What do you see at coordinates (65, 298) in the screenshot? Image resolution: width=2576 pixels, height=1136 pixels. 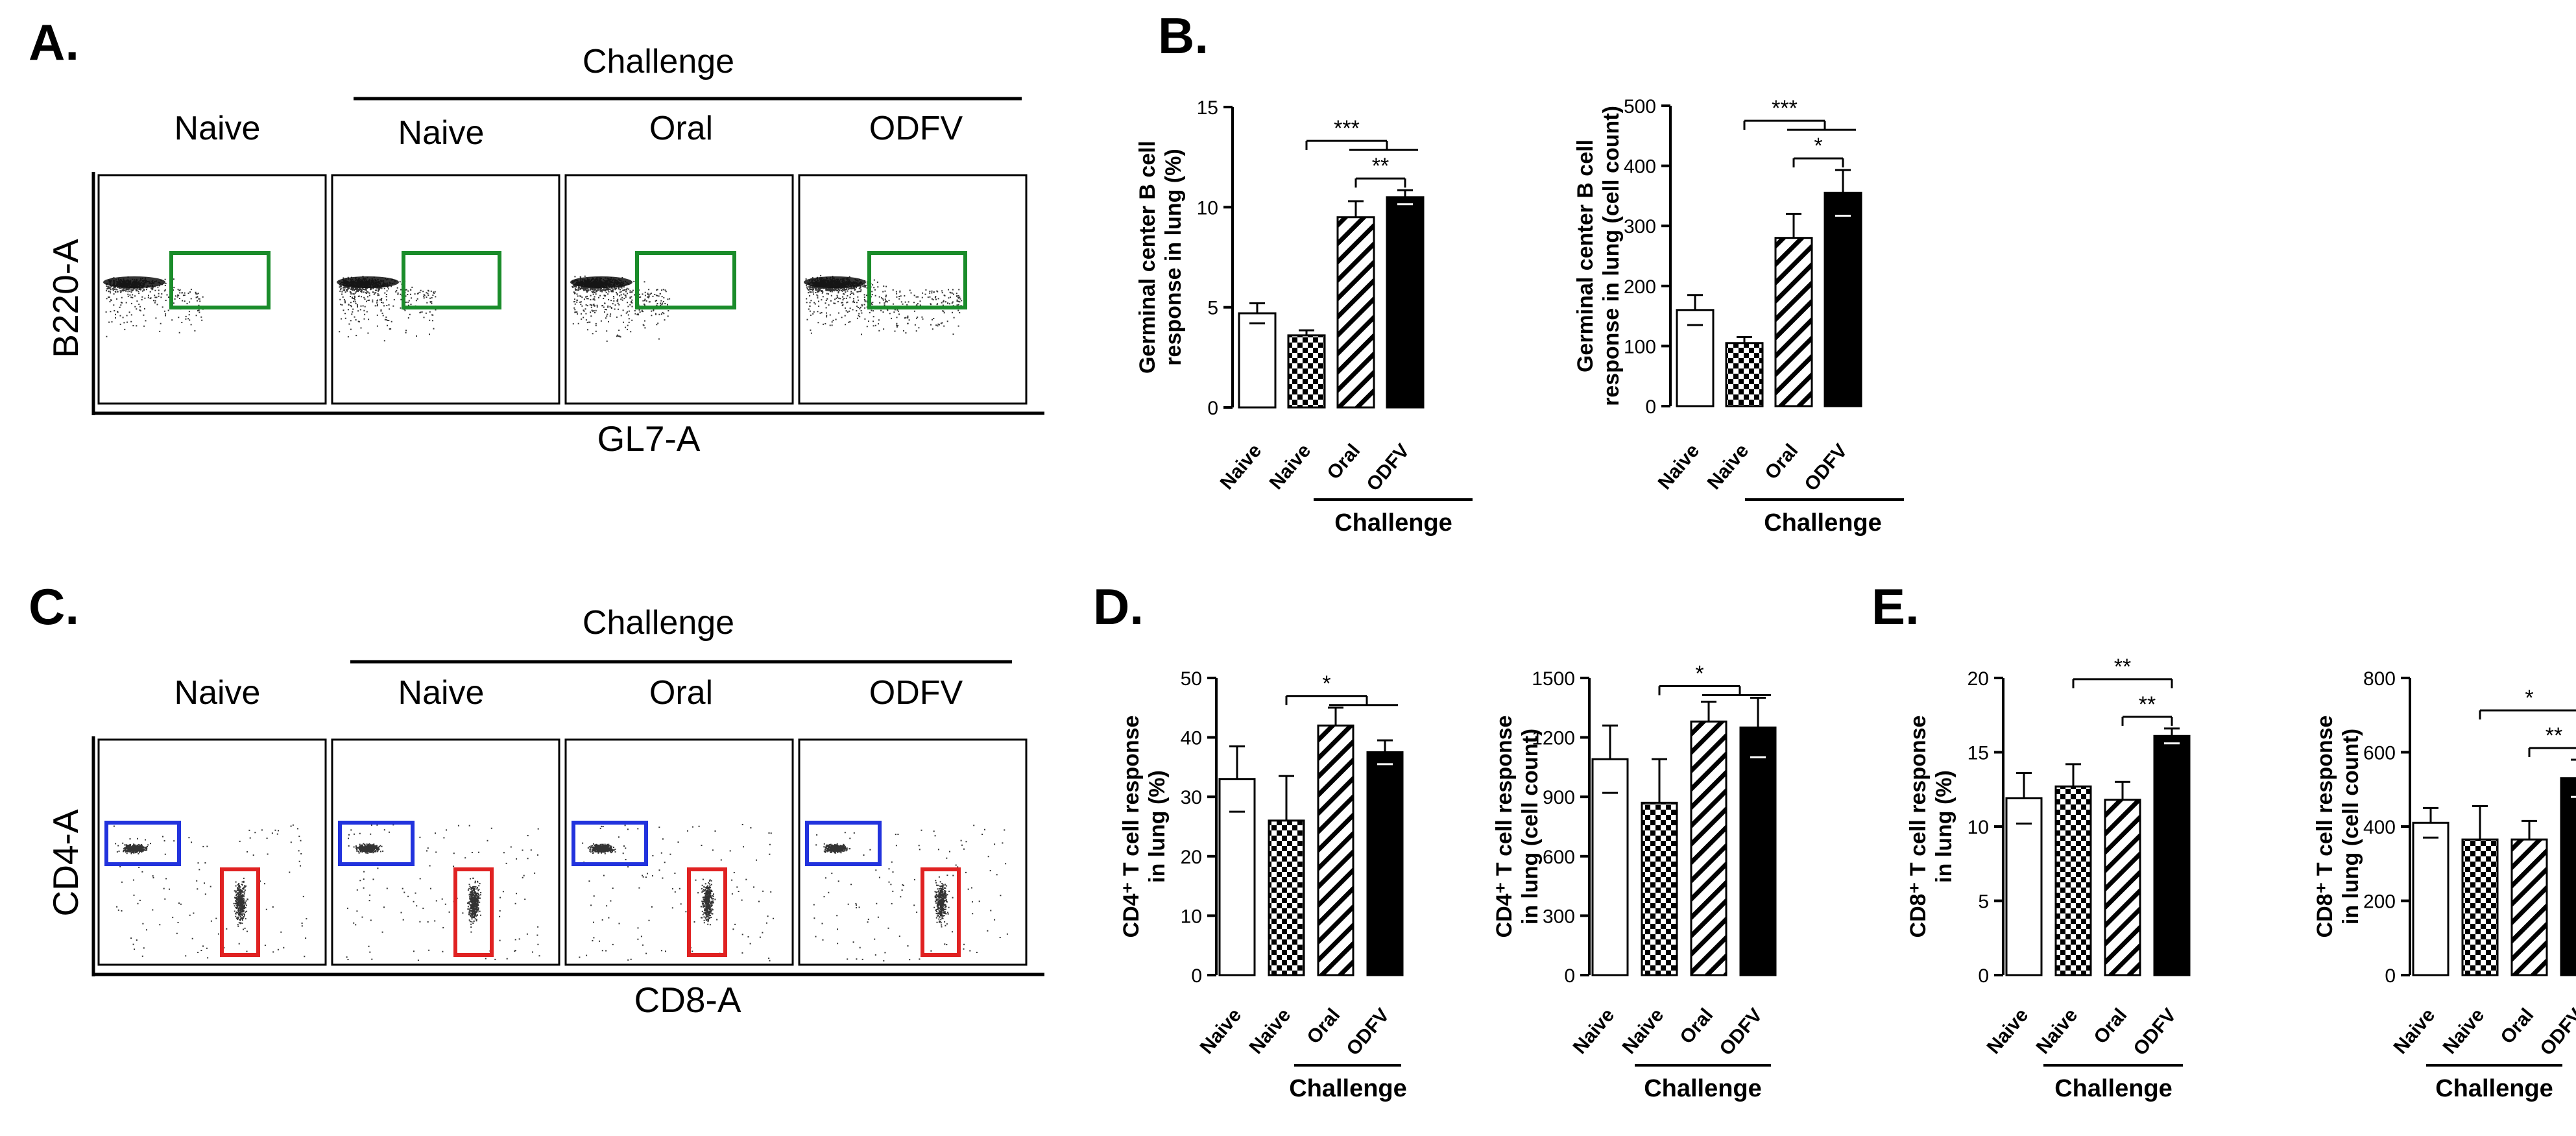 I see `flow-a-y-axis-title: B220-A` at bounding box center [65, 298].